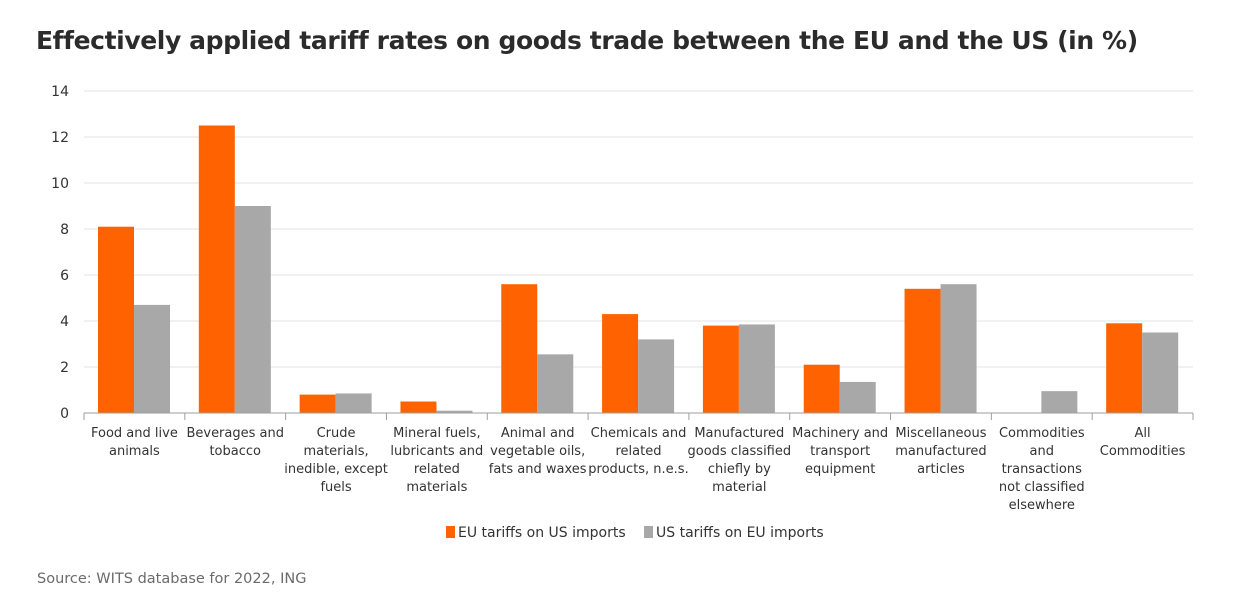 The image size is (1237, 603). Describe the element at coordinates (740, 533) in the screenshot. I see `legend-label-us: US tariffs on EU imports` at that location.